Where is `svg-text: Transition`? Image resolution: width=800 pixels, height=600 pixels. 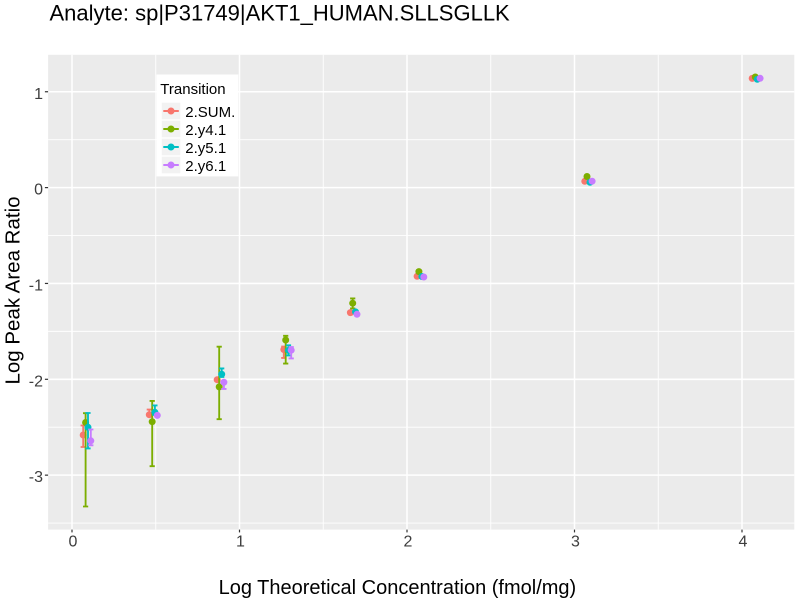 svg-text: Transition is located at coordinates (192, 89).